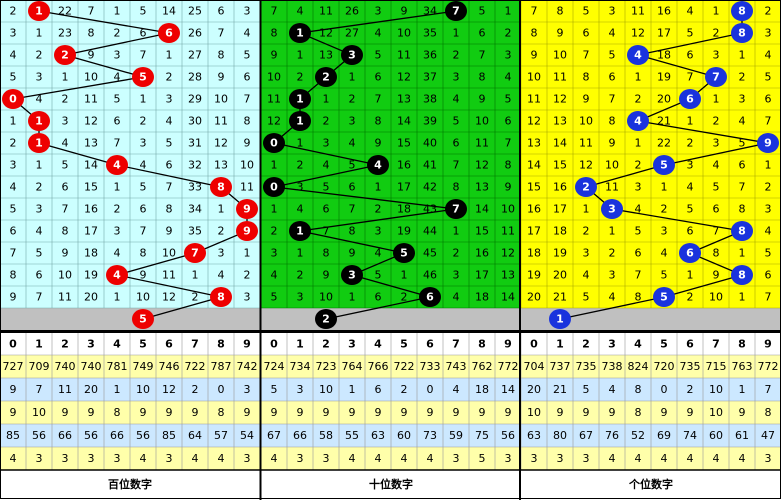 This screenshot has width=781, height=500. Describe the element at coordinates (143, 77) in the screenshot. I see `draw-digit: 5` at that location.